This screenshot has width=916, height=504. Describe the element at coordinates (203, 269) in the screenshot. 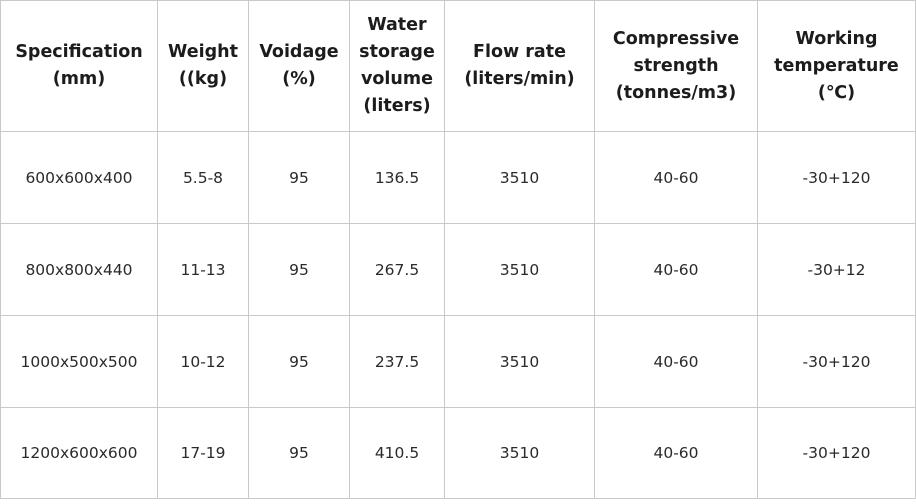

I see `cell-weight: 11-13` at that location.